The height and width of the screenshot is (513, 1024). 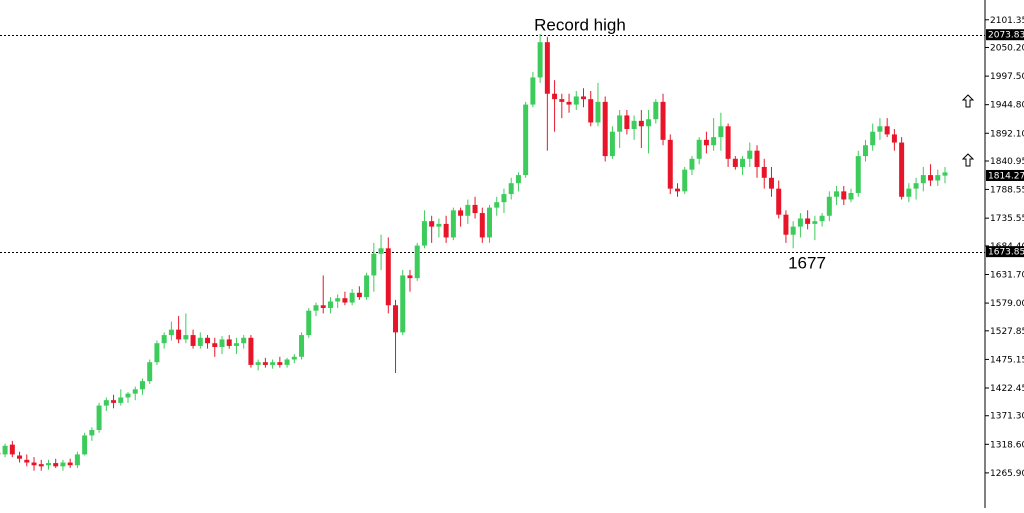 I want to click on y-tick-label: 1997.50, so click(x=1007, y=77).